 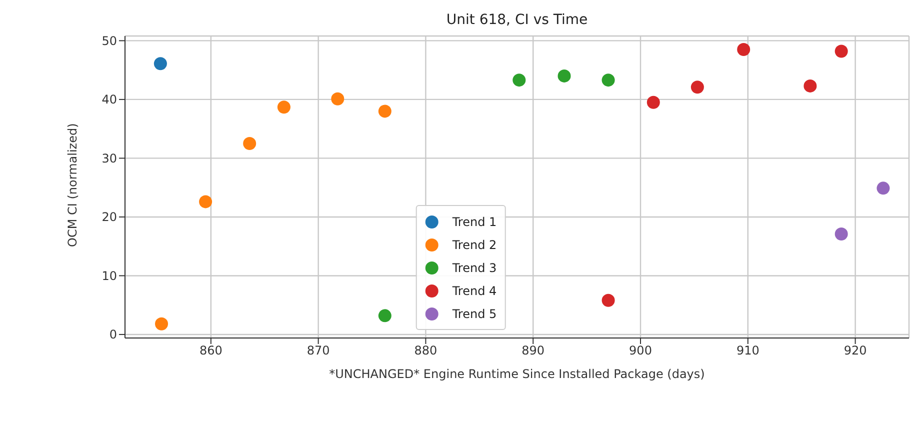 I want to click on x-tick-label: 900, so click(x=640, y=351).